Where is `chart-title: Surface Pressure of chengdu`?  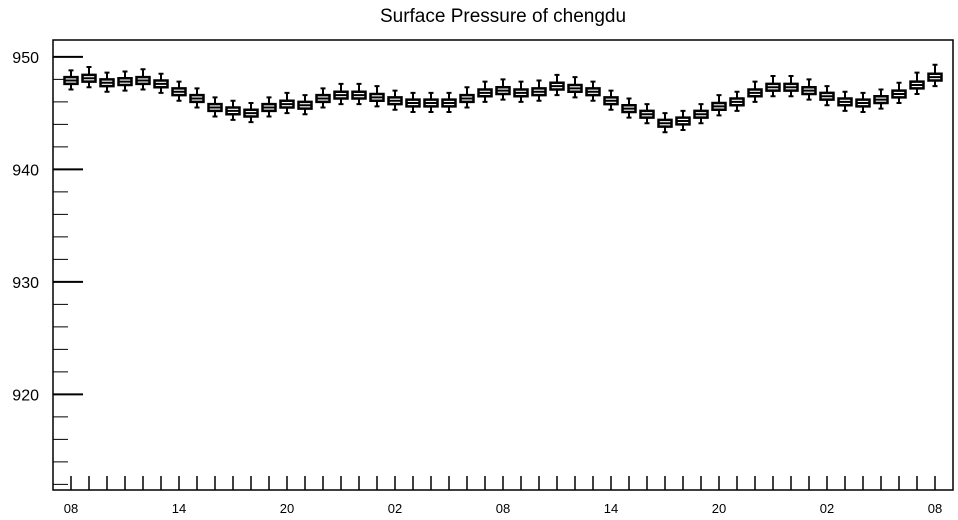 chart-title: Surface Pressure of chengdu is located at coordinates (503, 16).